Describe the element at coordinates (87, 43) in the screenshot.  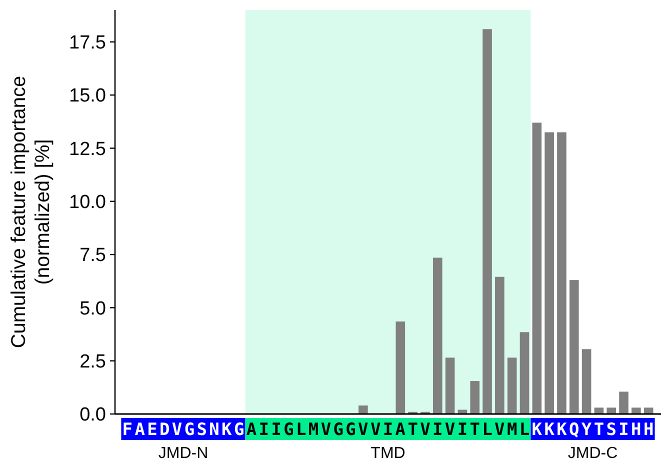
I see `y-tick-label: 17.5` at that location.